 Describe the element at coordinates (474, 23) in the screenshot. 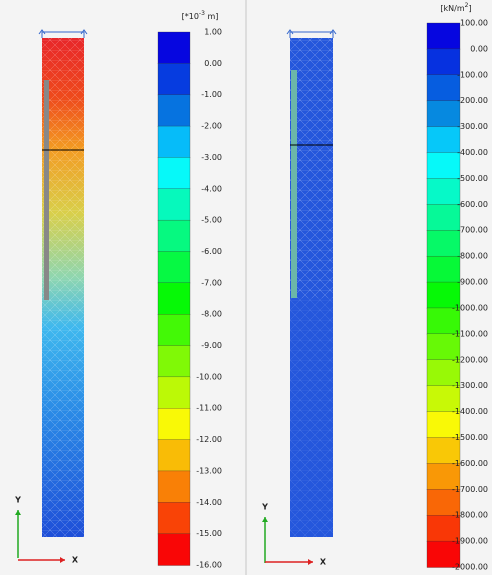

I see `legend-label: 100.00` at that location.